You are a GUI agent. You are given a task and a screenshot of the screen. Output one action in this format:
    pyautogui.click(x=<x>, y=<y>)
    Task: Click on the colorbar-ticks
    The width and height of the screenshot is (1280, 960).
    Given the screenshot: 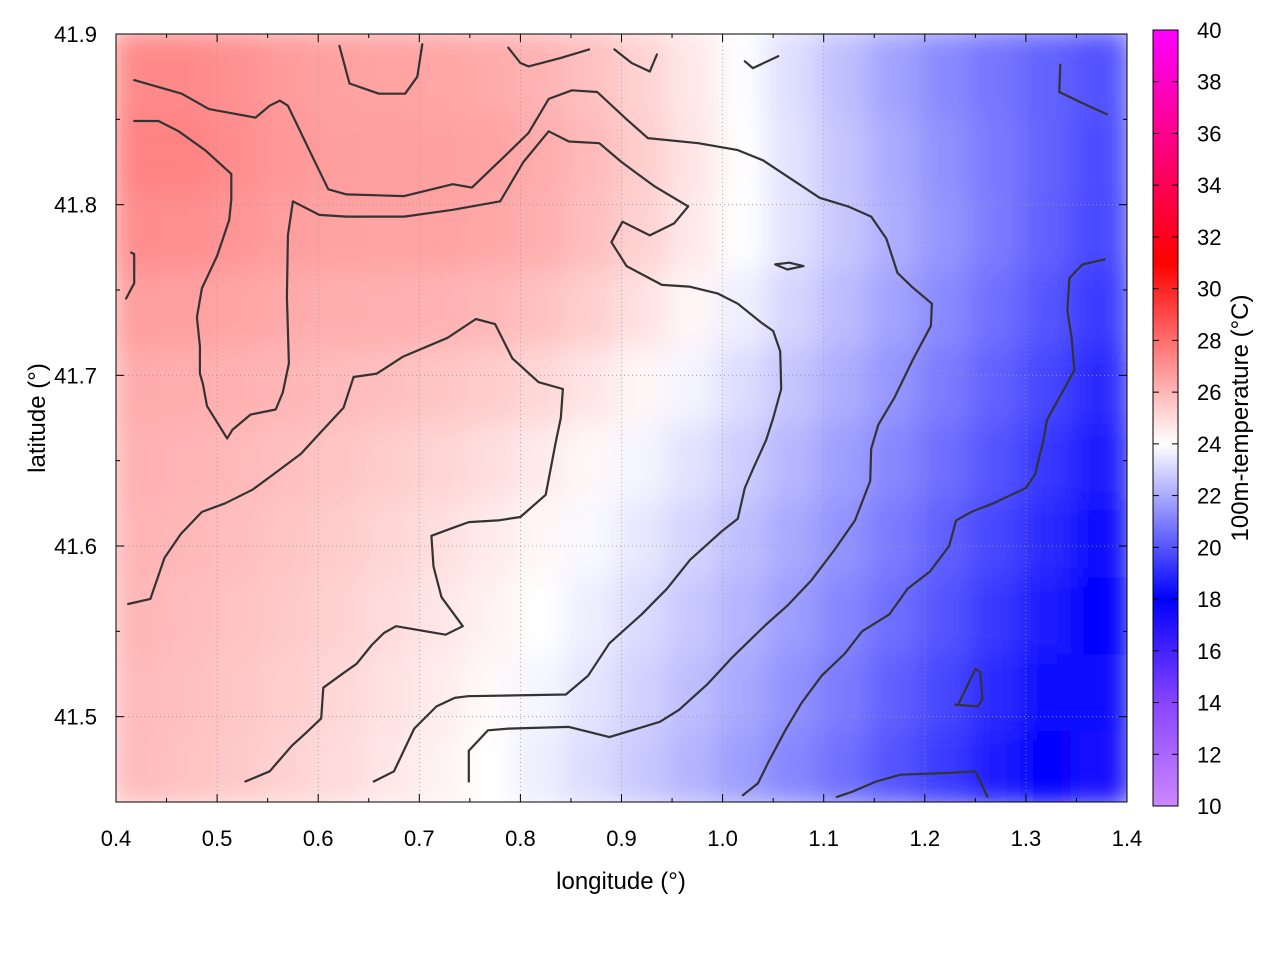 What is the action you would take?
    pyautogui.click(x=1165, y=418)
    